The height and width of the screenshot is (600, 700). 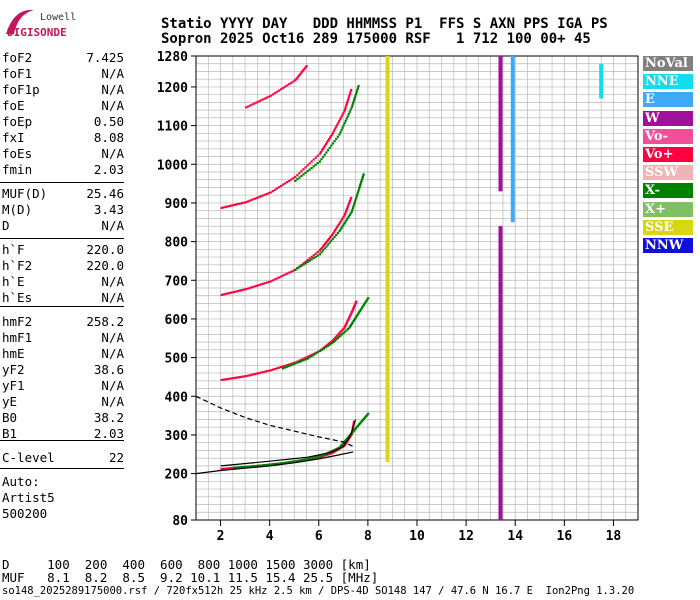 I want to click on y-tick-label: 500, so click(x=177, y=359).